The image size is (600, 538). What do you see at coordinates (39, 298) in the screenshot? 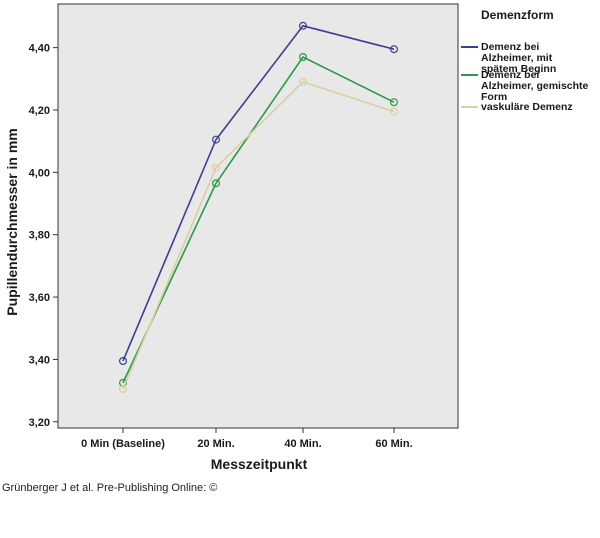
I see `y-tick-label: 3,60` at bounding box center [39, 298].